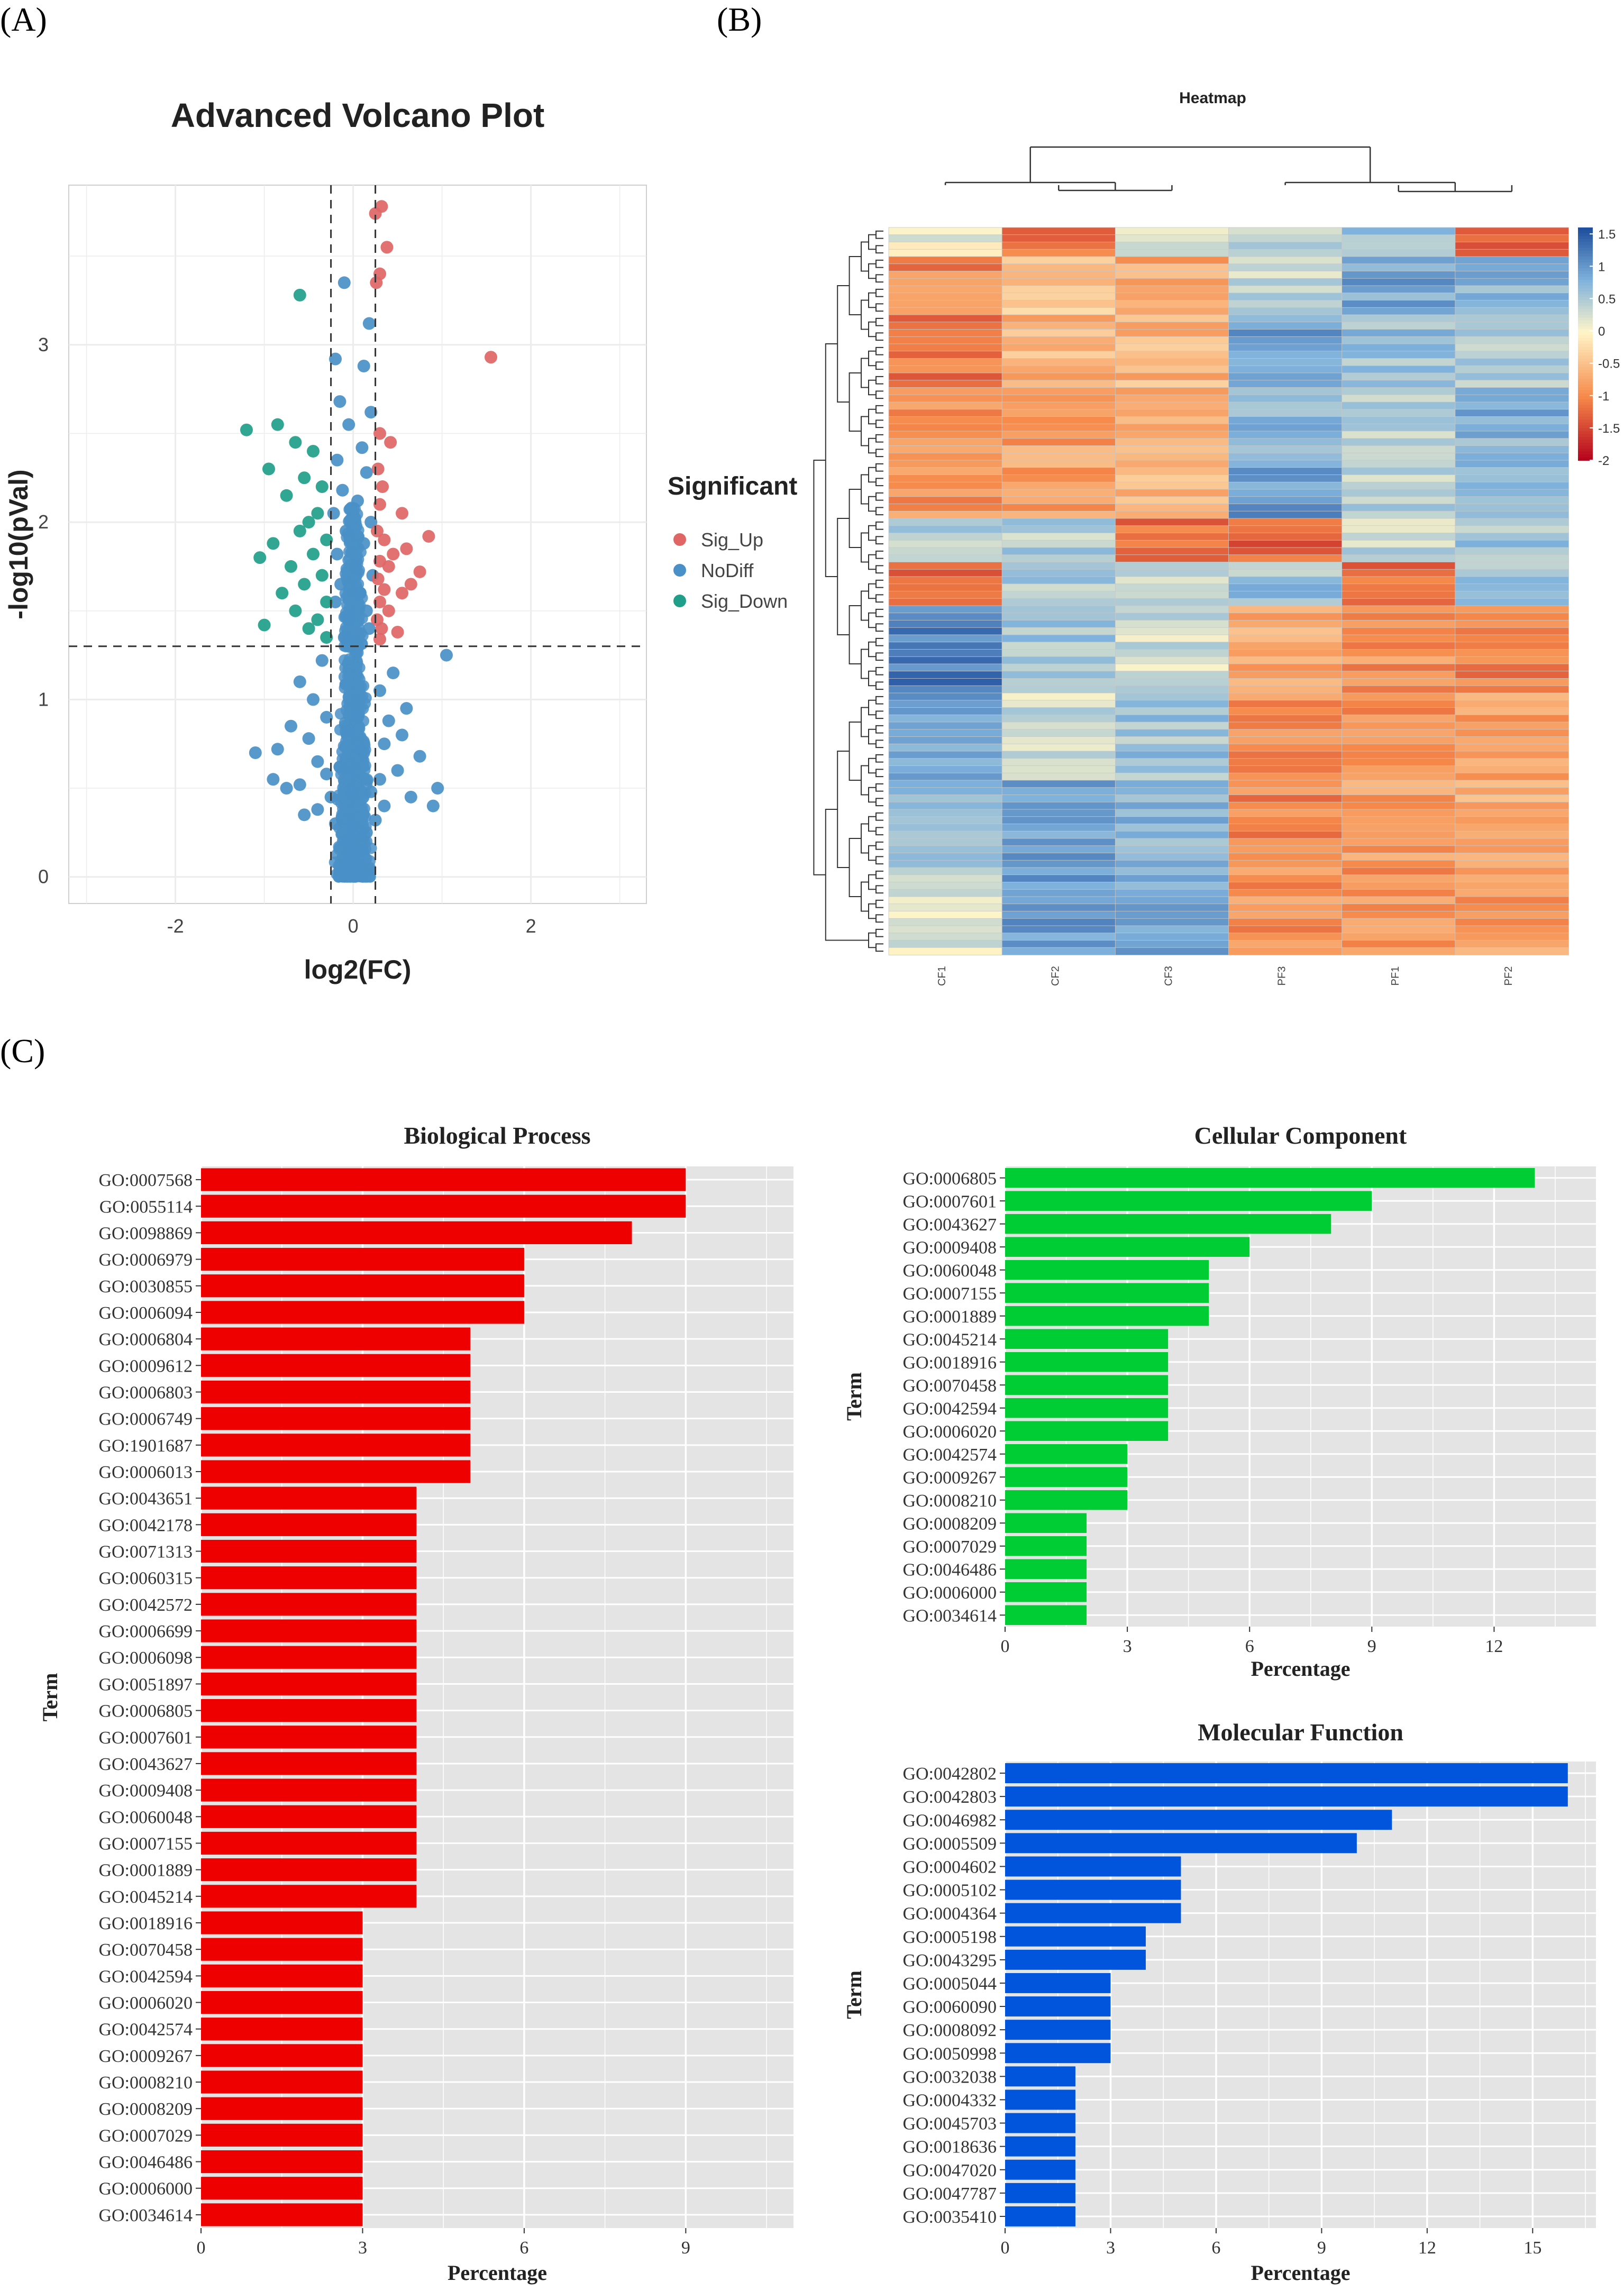 Image resolution: width=1624 pixels, height=2291 pixels. Describe the element at coordinates (1395, 976) in the screenshot. I see `heatmap-column-label: PF1` at that location.